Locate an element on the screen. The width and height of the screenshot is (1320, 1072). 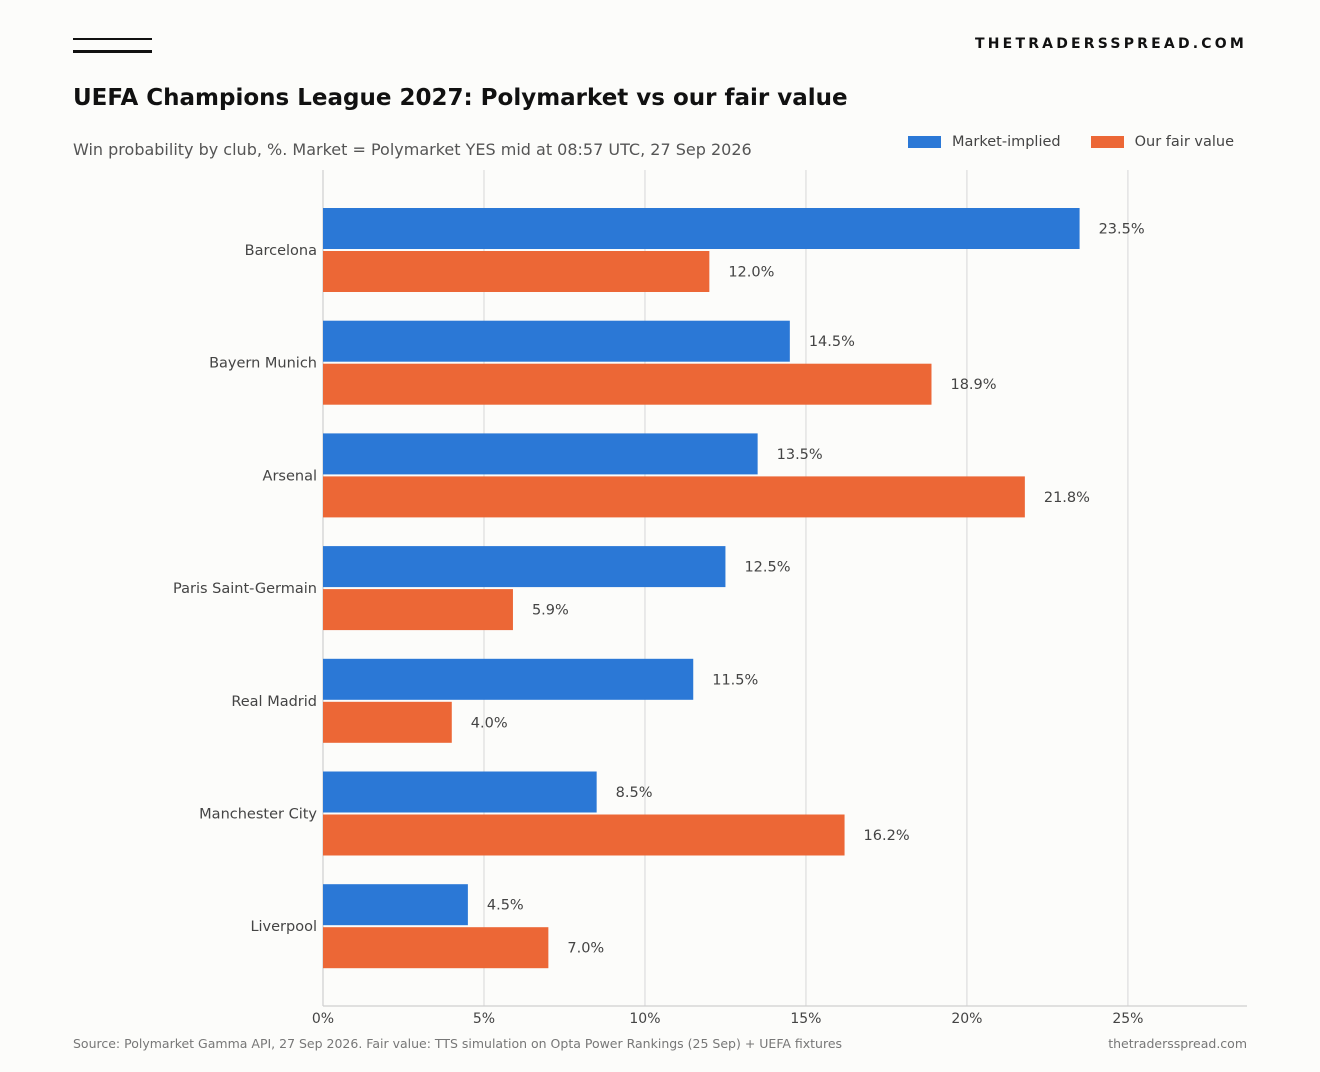
value-label-fair-arsenal: 21.8% is located at coordinates (1067, 498).